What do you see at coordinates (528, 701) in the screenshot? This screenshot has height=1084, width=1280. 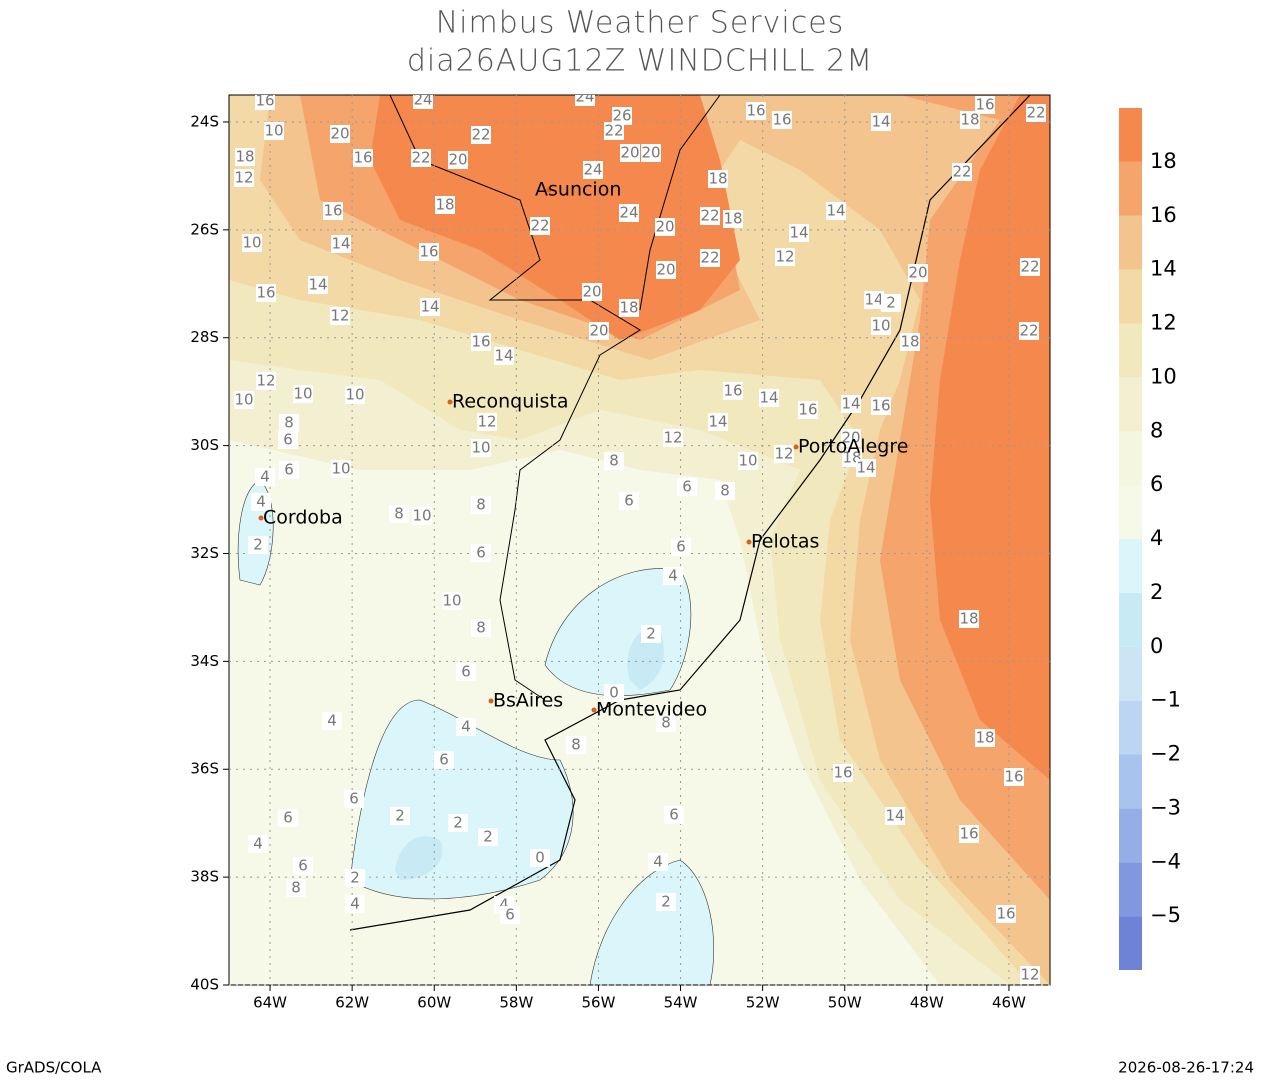 I see `city-label: BsAires` at bounding box center [528, 701].